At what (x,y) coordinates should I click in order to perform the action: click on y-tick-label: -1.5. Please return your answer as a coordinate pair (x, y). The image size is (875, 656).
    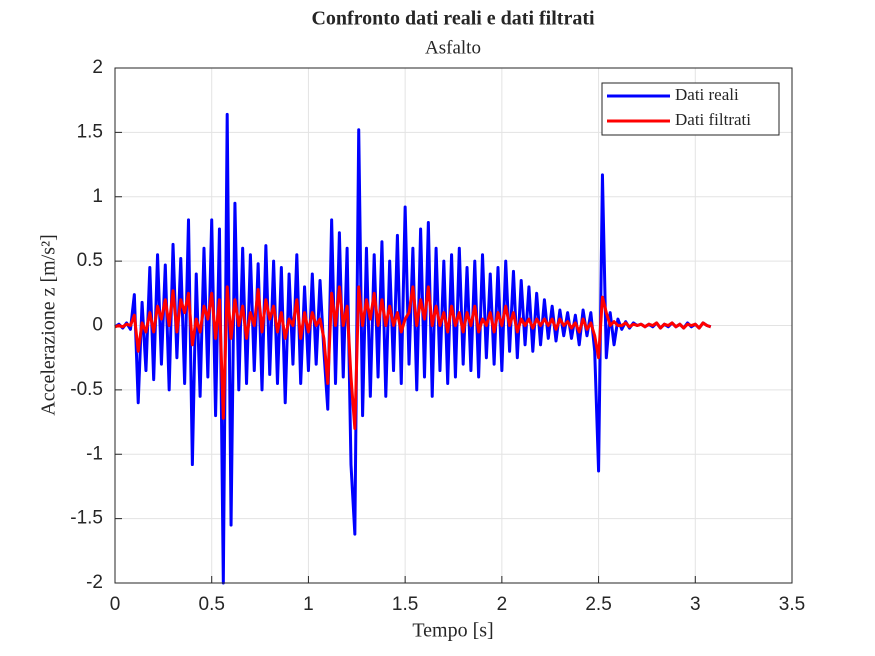
    Looking at the image, I should click on (86, 518).